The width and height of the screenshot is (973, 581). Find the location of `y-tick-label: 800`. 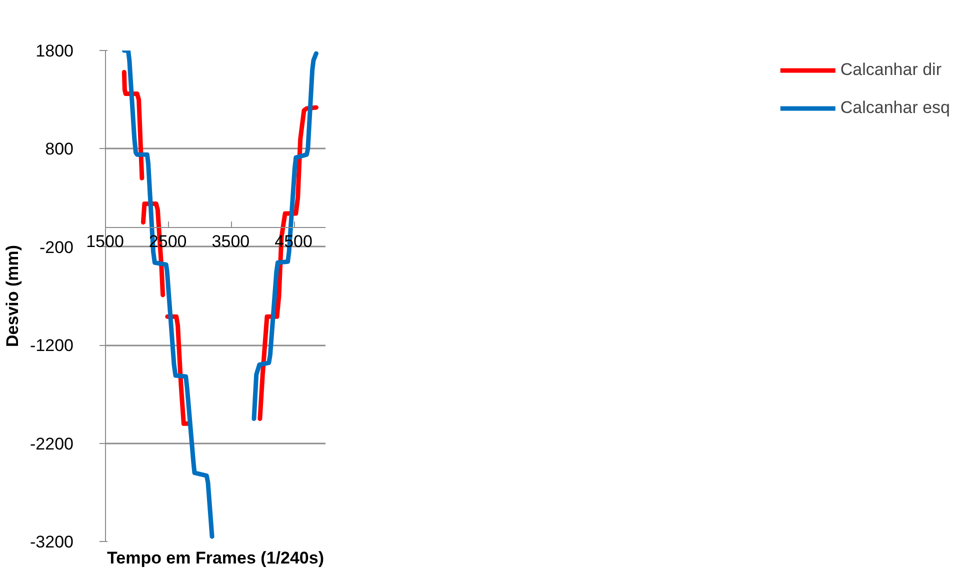

y-tick-label: 800 is located at coordinates (59, 149).